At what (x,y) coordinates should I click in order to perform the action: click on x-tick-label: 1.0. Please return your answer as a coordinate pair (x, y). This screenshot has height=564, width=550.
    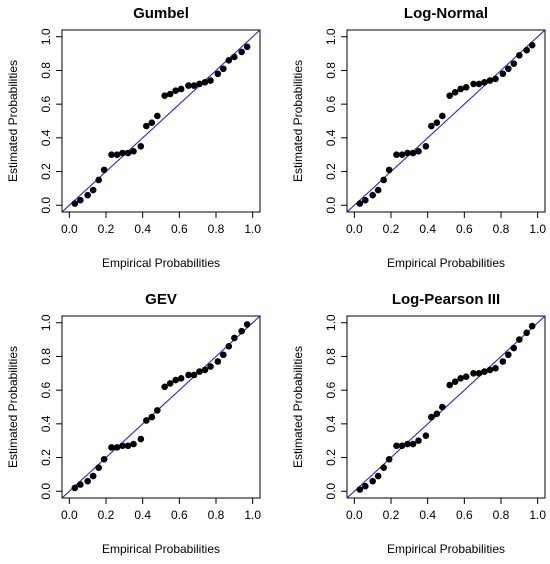
    Looking at the image, I should click on (252, 229).